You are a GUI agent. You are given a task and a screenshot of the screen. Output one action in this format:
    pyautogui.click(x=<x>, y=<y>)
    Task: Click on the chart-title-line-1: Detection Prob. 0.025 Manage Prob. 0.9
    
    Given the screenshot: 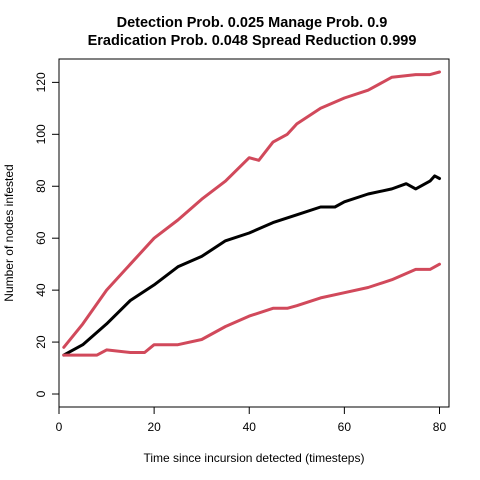 What is the action you would take?
    pyautogui.click(x=252, y=23)
    